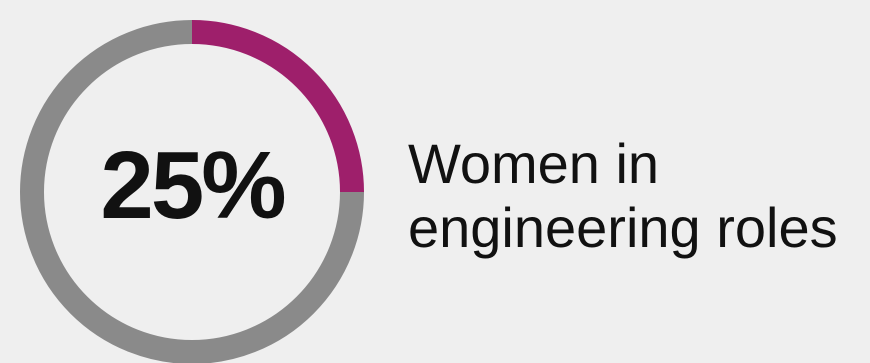  What do you see at coordinates (534, 163) in the screenshot?
I see `caption-line-1: Women in` at bounding box center [534, 163].